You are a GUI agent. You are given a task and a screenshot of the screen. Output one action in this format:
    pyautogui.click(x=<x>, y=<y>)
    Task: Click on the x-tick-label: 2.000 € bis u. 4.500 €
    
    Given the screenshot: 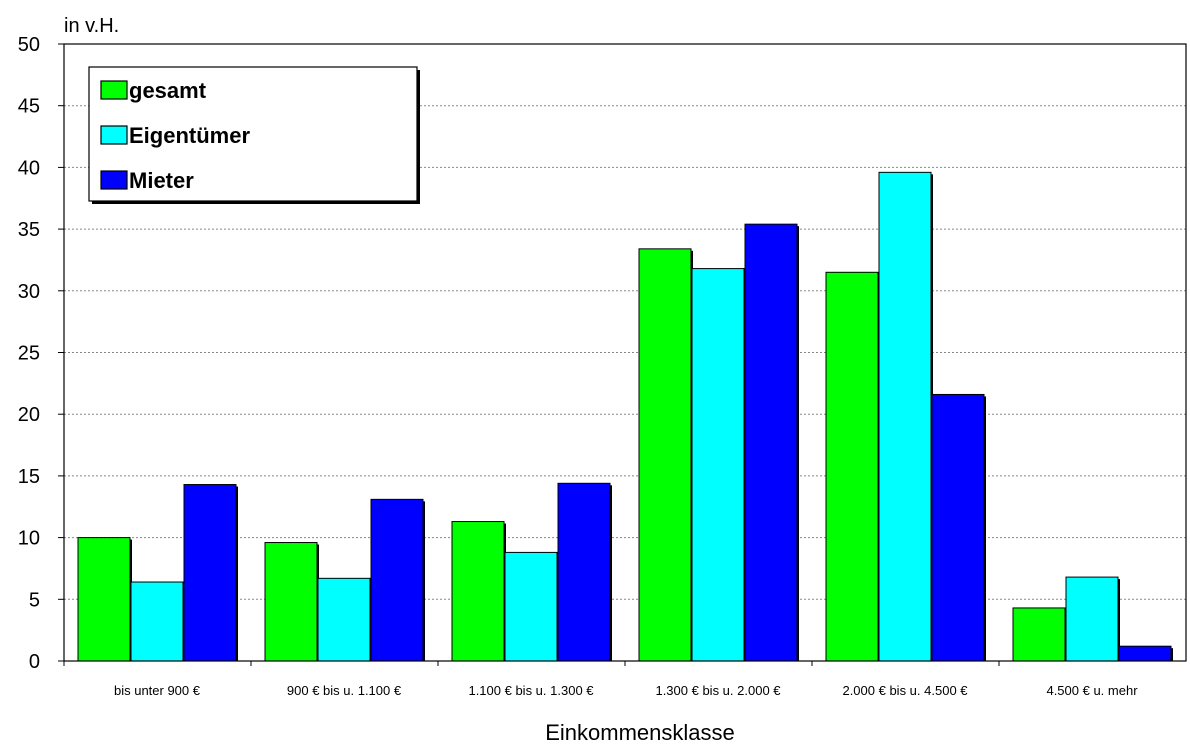 What is the action you would take?
    pyautogui.click(x=905, y=690)
    